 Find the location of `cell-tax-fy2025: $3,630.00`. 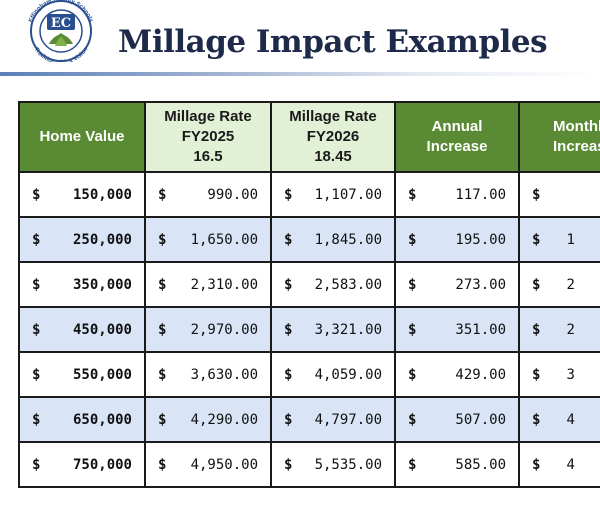

cell-tax-fy2025: $3,630.00 is located at coordinates (208, 374).